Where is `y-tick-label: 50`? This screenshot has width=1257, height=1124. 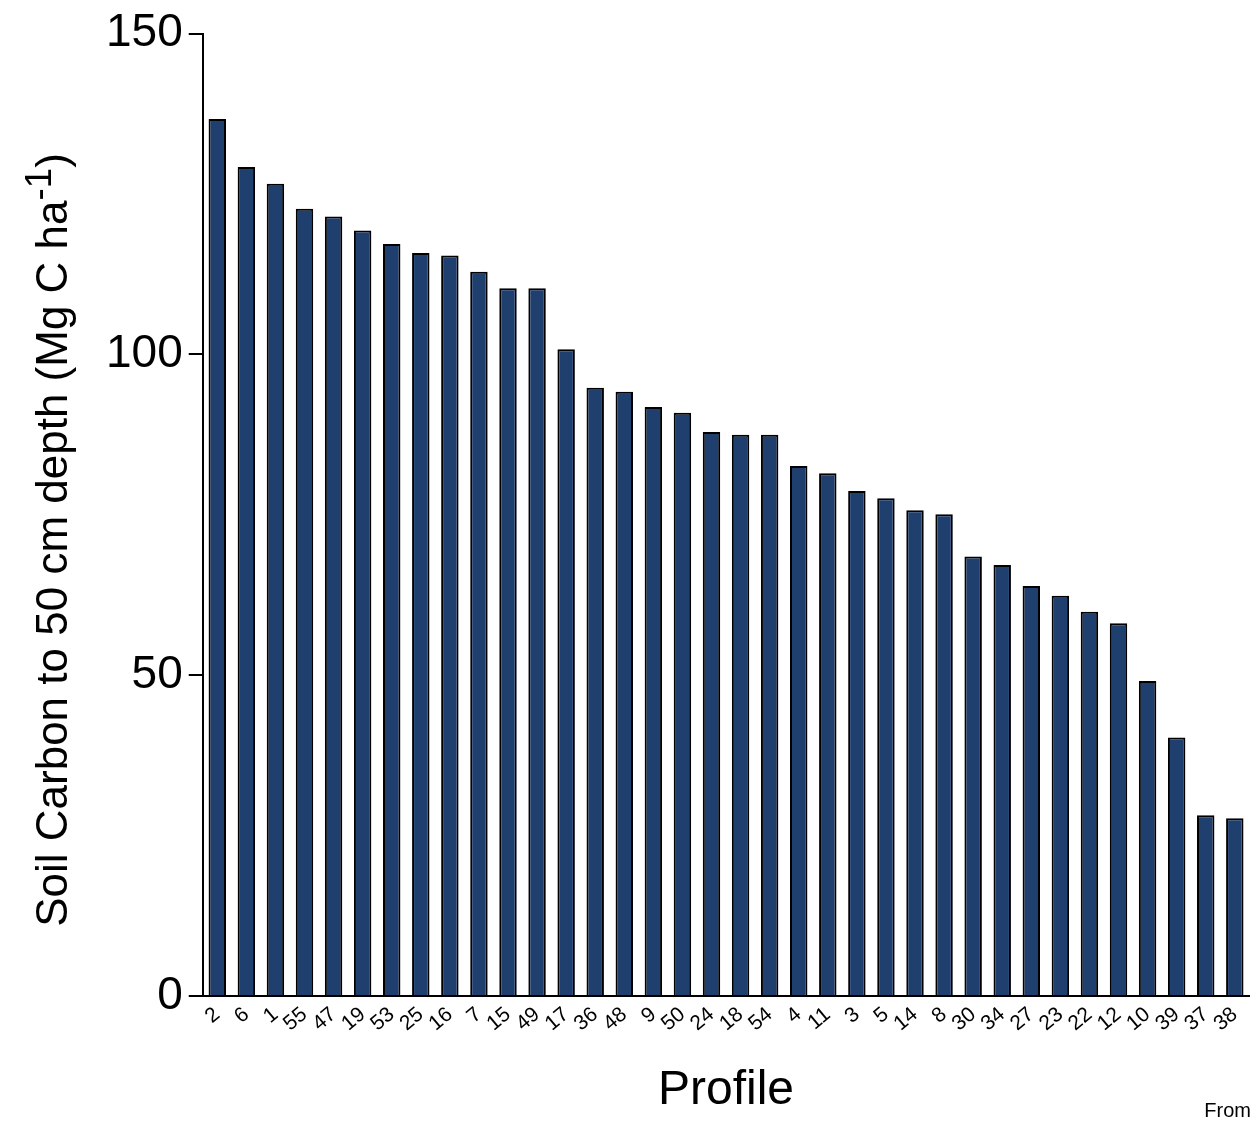 y-tick-label: 50 is located at coordinates (157, 671).